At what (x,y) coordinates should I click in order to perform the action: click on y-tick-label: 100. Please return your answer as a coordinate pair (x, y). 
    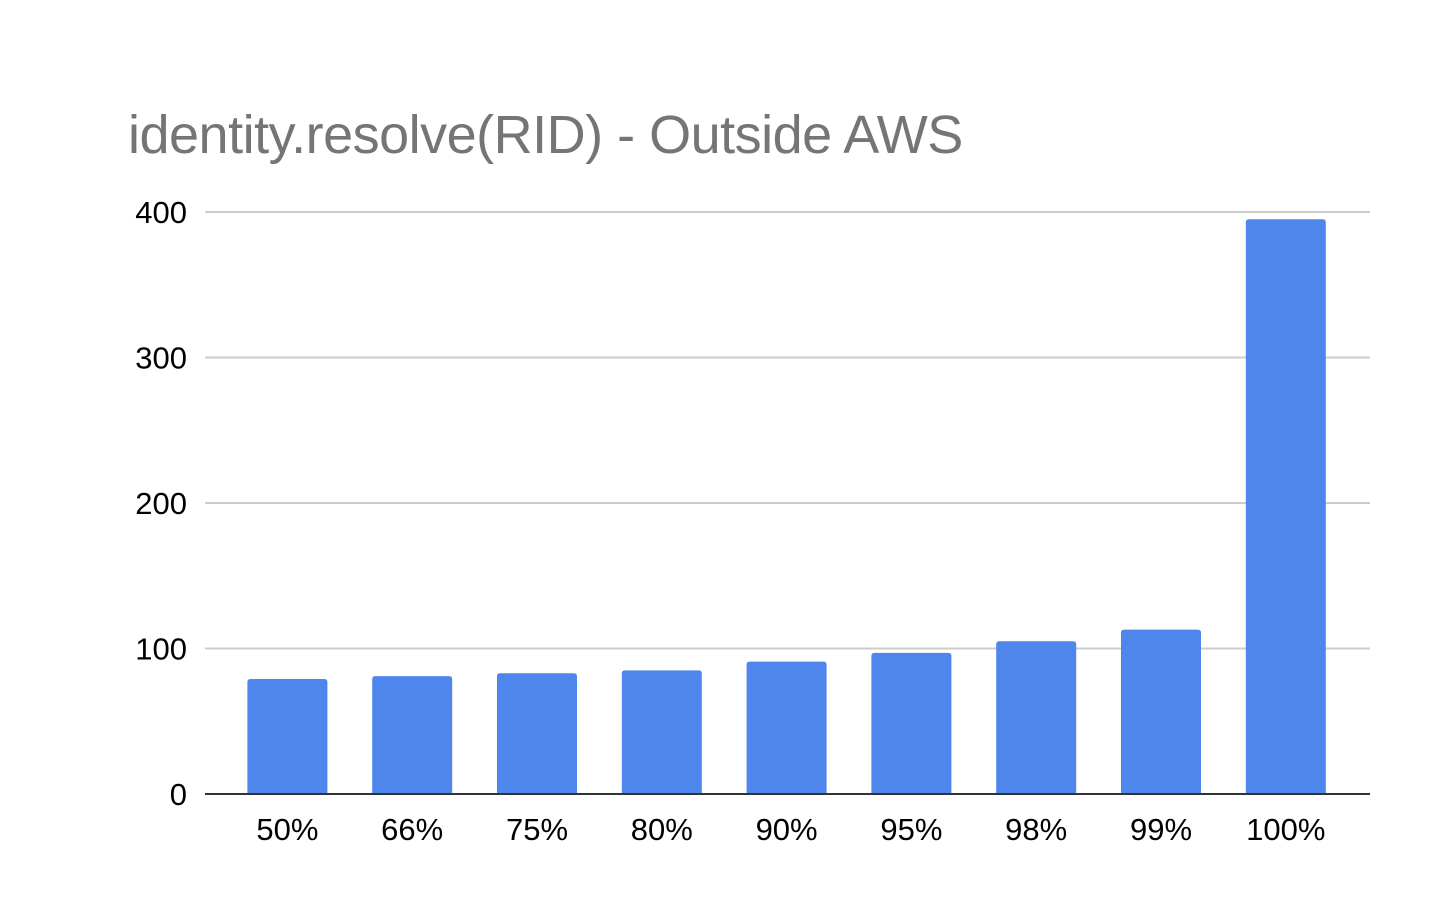
    Looking at the image, I should click on (161, 649).